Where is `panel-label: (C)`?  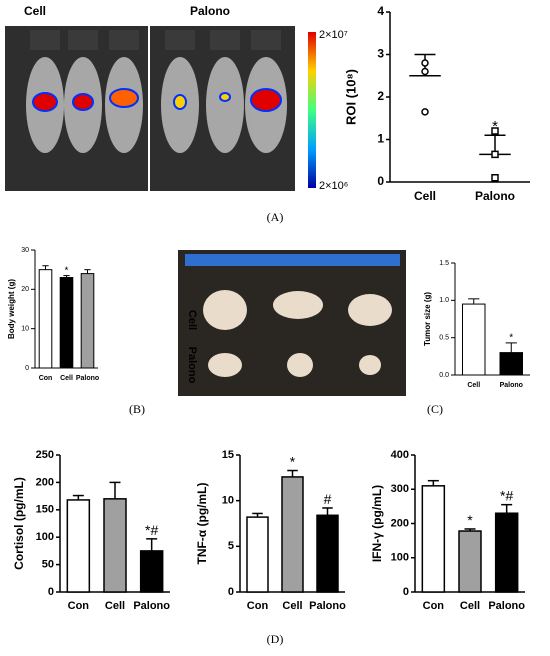 panel-label: (C) is located at coordinates (435, 409).